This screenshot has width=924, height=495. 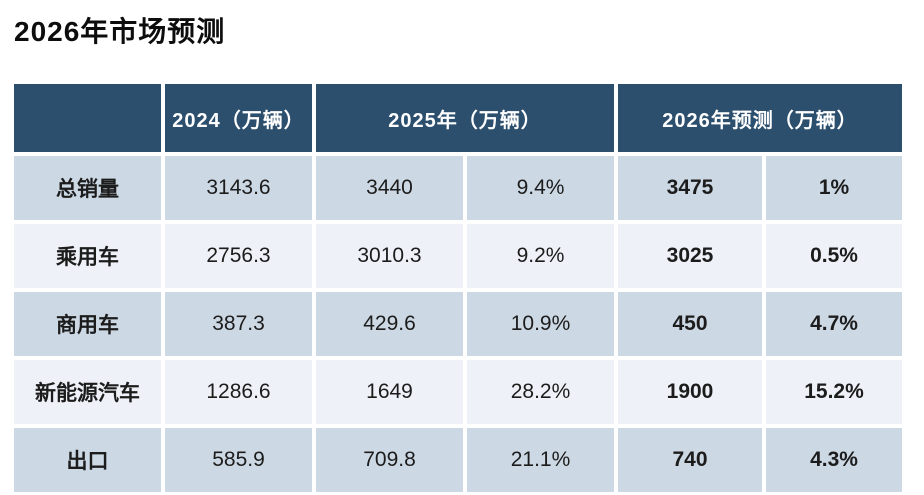 I want to click on cell-2024: 1286.6, so click(x=238, y=392).